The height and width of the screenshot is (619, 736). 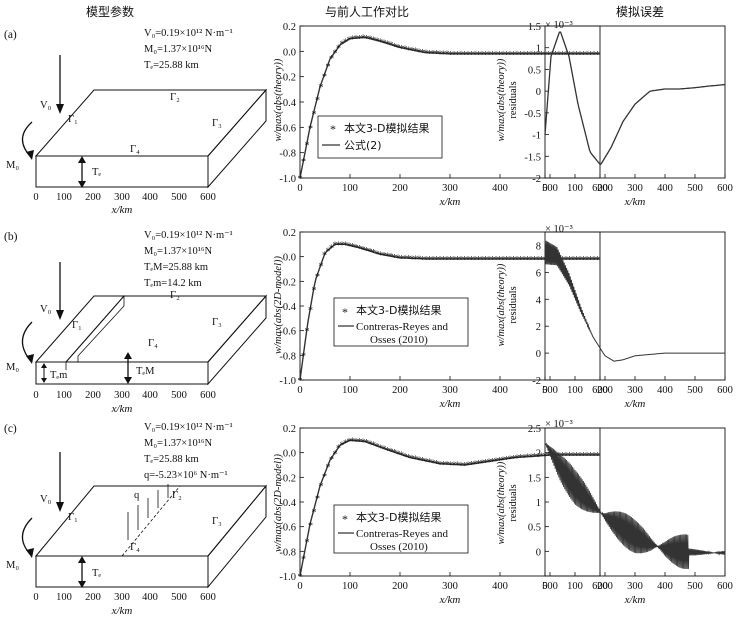 I want to click on panel-a-xlabel: x/km, so click(x=122, y=210).